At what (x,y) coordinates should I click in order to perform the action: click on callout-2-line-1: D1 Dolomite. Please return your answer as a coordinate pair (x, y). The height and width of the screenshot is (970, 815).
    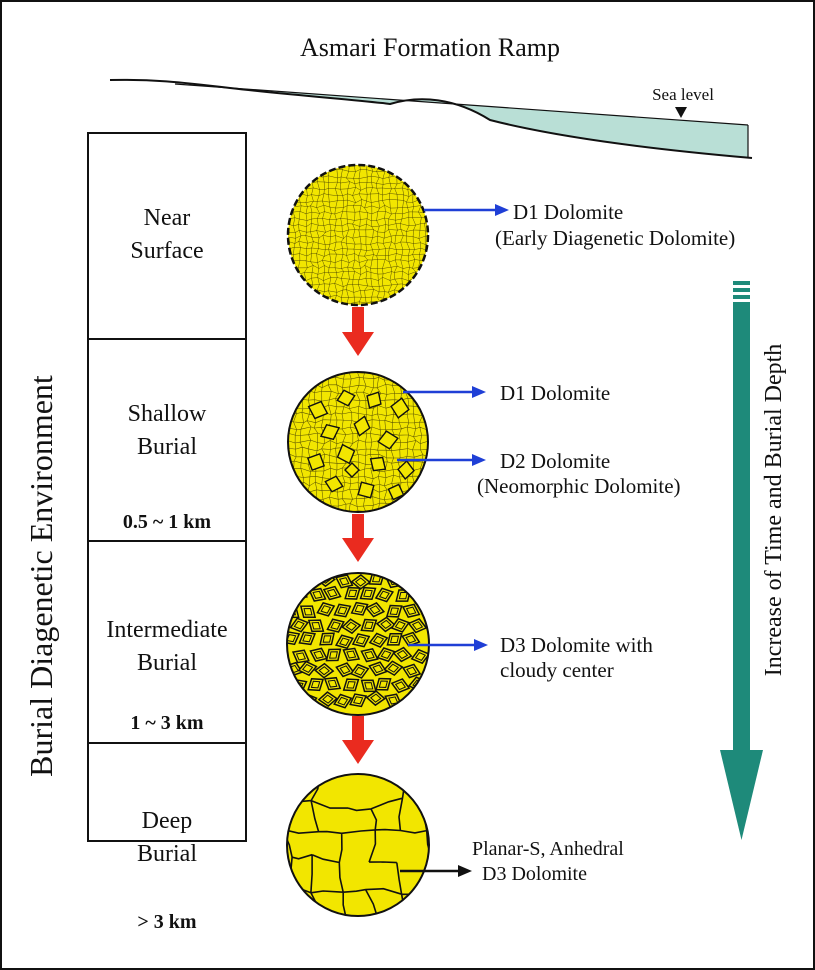
    Looking at the image, I should click on (555, 393).